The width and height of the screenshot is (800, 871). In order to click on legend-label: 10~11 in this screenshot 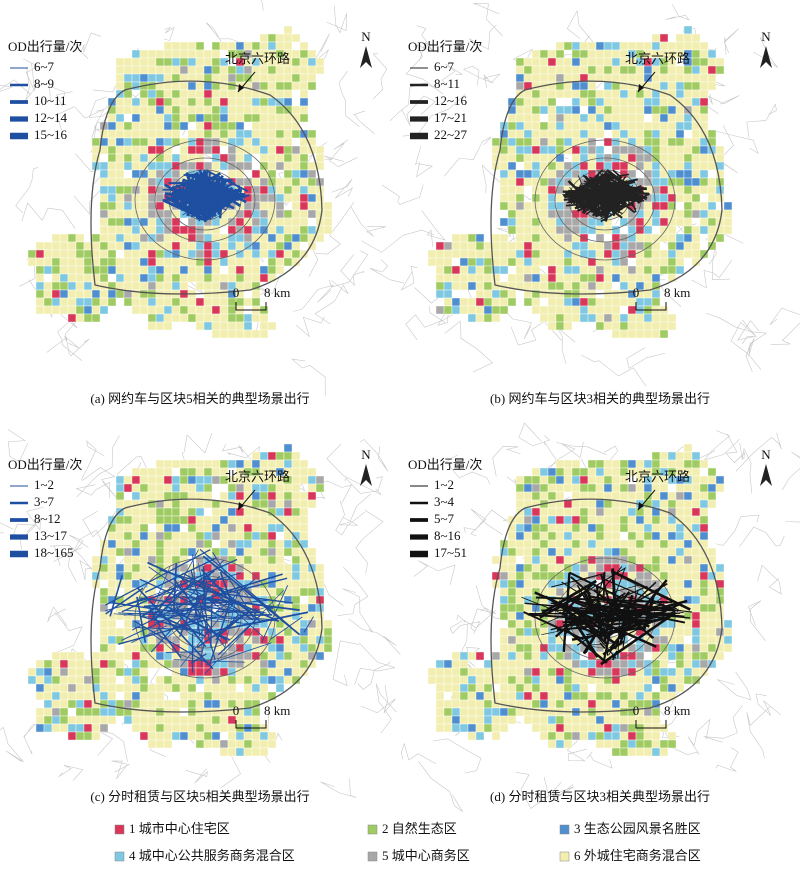, I will do `click(50, 100)`.